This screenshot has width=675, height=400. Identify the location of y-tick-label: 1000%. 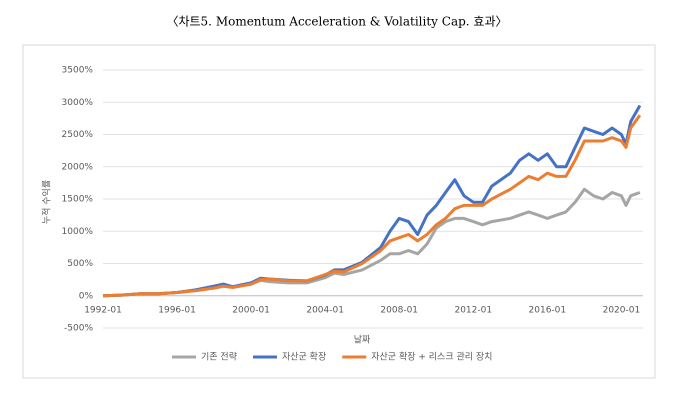
(78, 232).